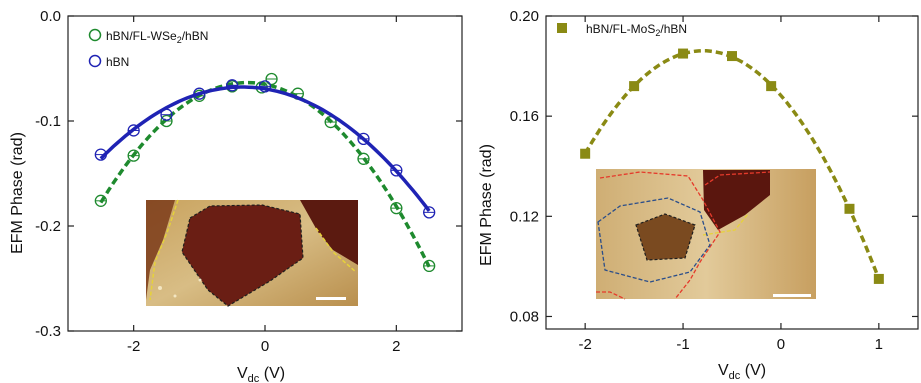  What do you see at coordinates (781, 344) in the screenshot?
I see `right-x-tick-label: 0` at bounding box center [781, 344].